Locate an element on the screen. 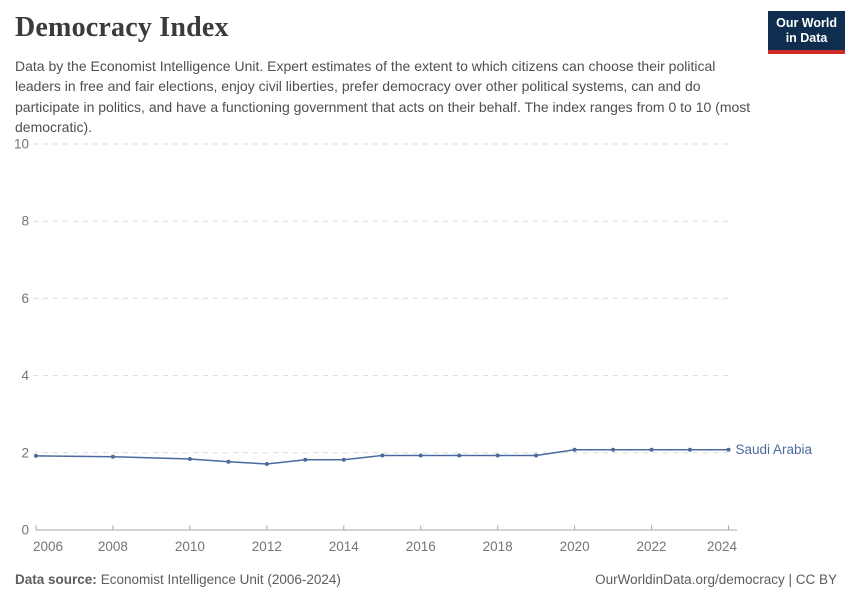 This screenshot has height=600, width=850. owid-logo: Our World in Data is located at coordinates (806, 32).